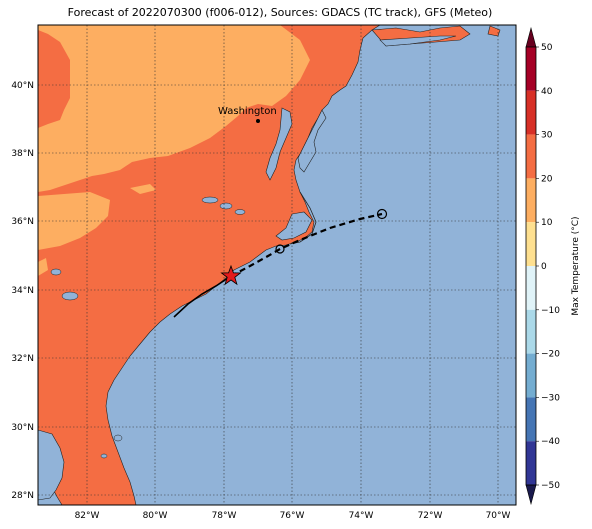 The width and height of the screenshot is (592, 529). I want to click on lon-tick-labels: 82°W 80°W 78°W 76°W 74°W 72°W 70°W, so click(293, 516).